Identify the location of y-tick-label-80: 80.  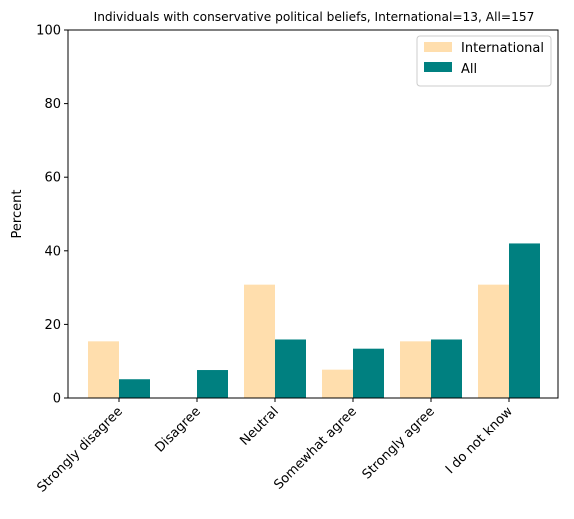
(52, 104).